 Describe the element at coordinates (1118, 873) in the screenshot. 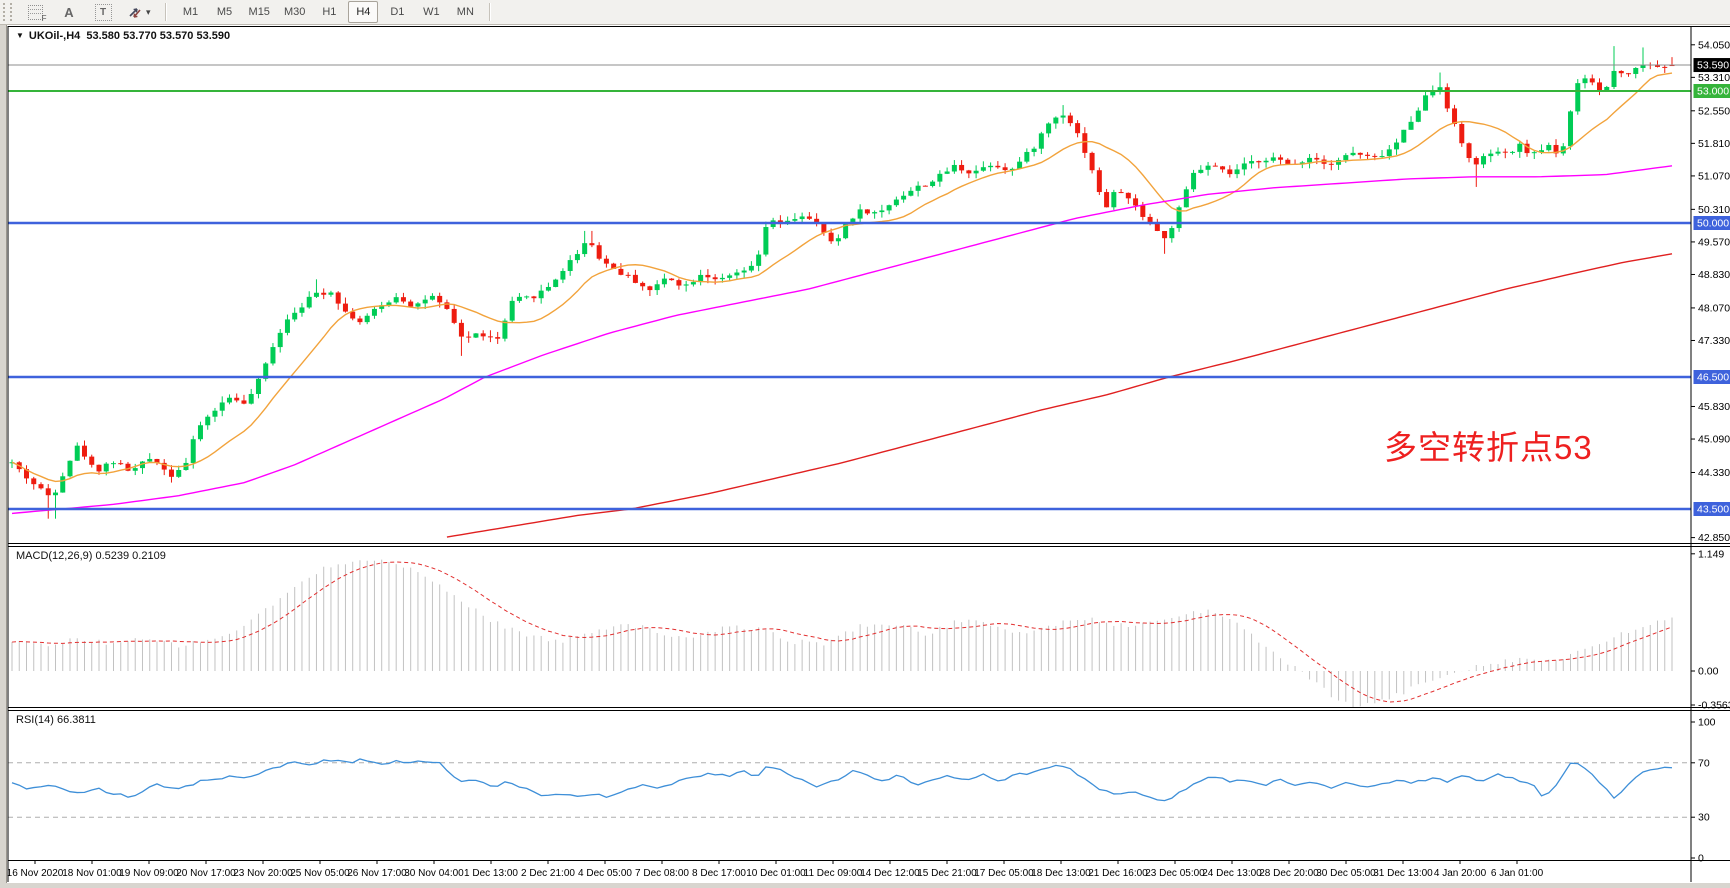

I see `time-tick-label: 21 Dec 16:00` at that location.